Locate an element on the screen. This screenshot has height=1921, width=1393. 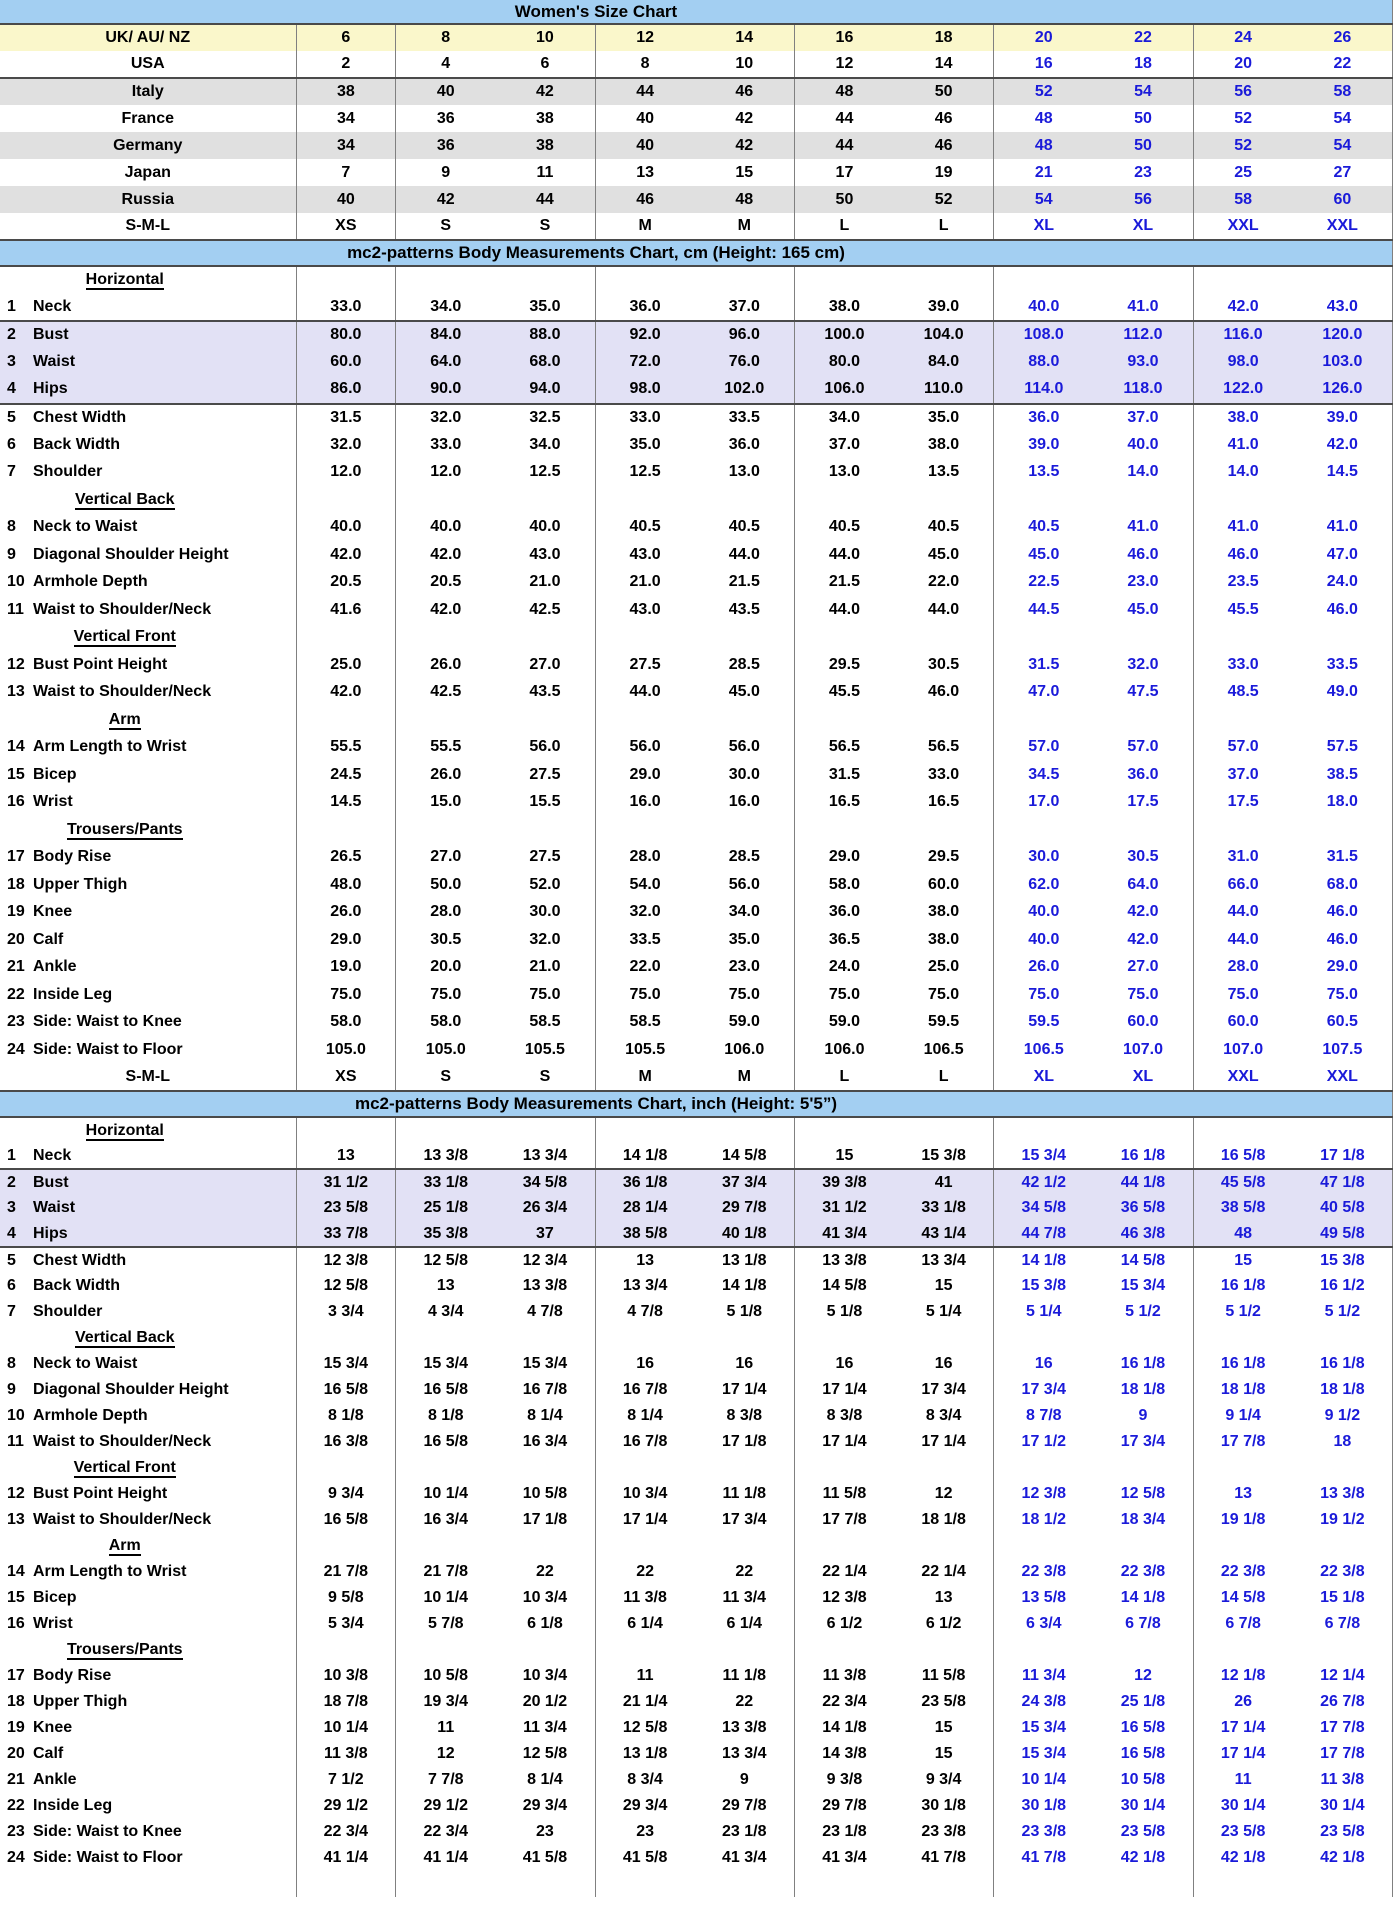
cell: 54.0 is located at coordinates (645, 884).